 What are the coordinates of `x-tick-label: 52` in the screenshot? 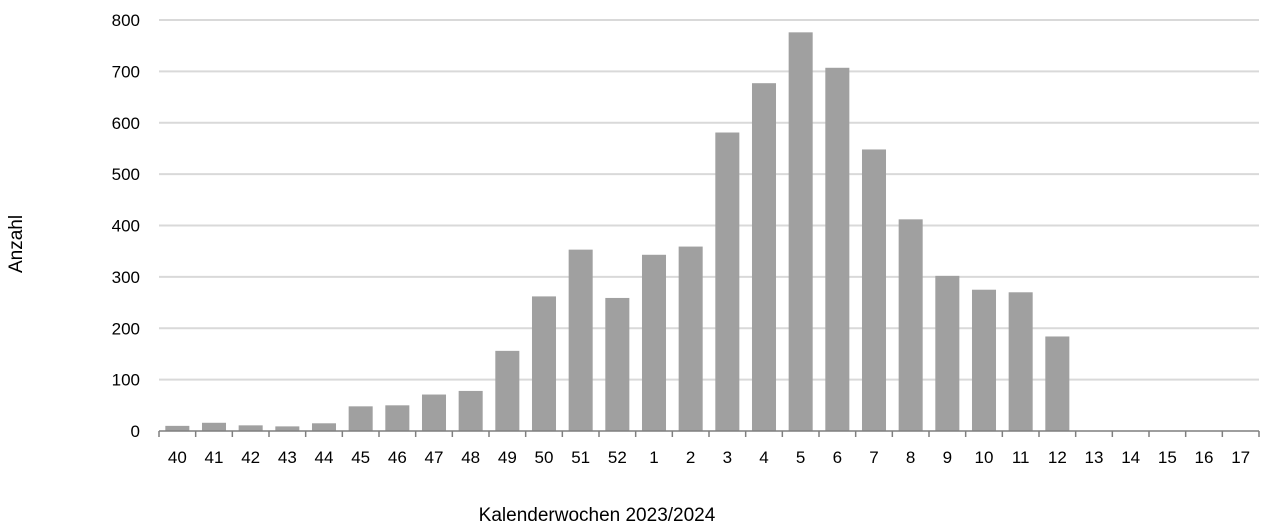 It's located at (617, 457).